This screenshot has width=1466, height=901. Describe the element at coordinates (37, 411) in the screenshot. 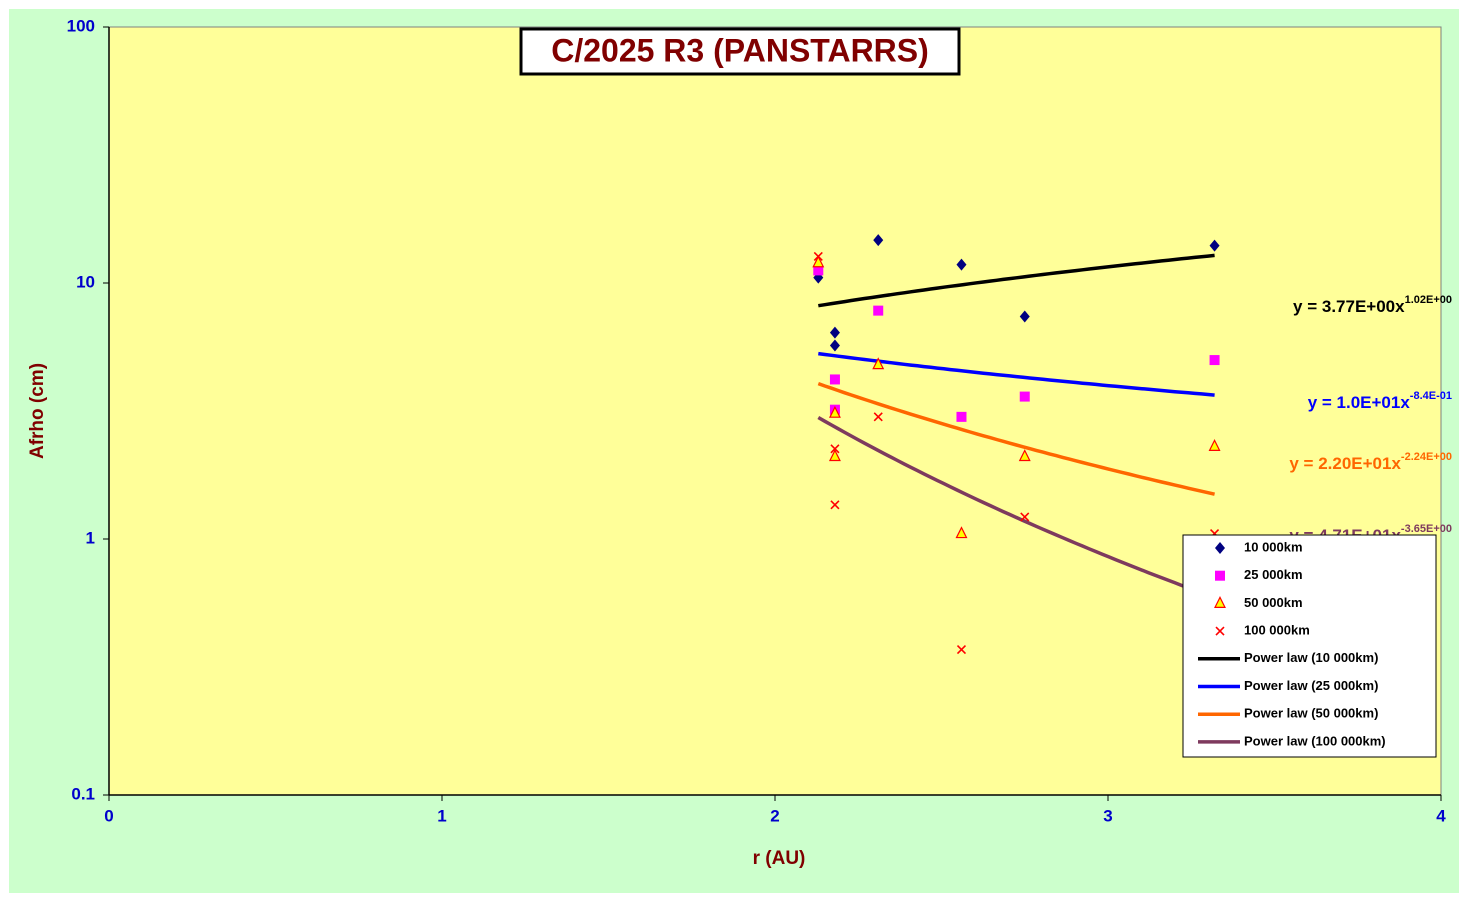

I see `y-axis-label: Afrho (cm)` at that location.